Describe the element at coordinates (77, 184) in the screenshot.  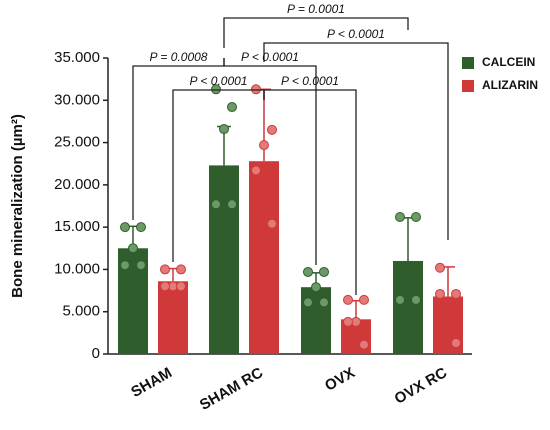
I see `y-tick-label: 20.000` at that location.